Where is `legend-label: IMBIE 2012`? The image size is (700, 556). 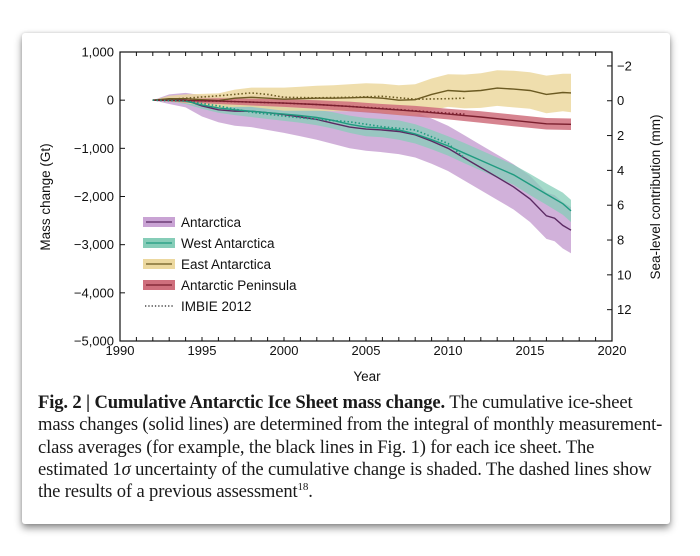
legend-label: IMBIE 2012 is located at coordinates (216, 306).